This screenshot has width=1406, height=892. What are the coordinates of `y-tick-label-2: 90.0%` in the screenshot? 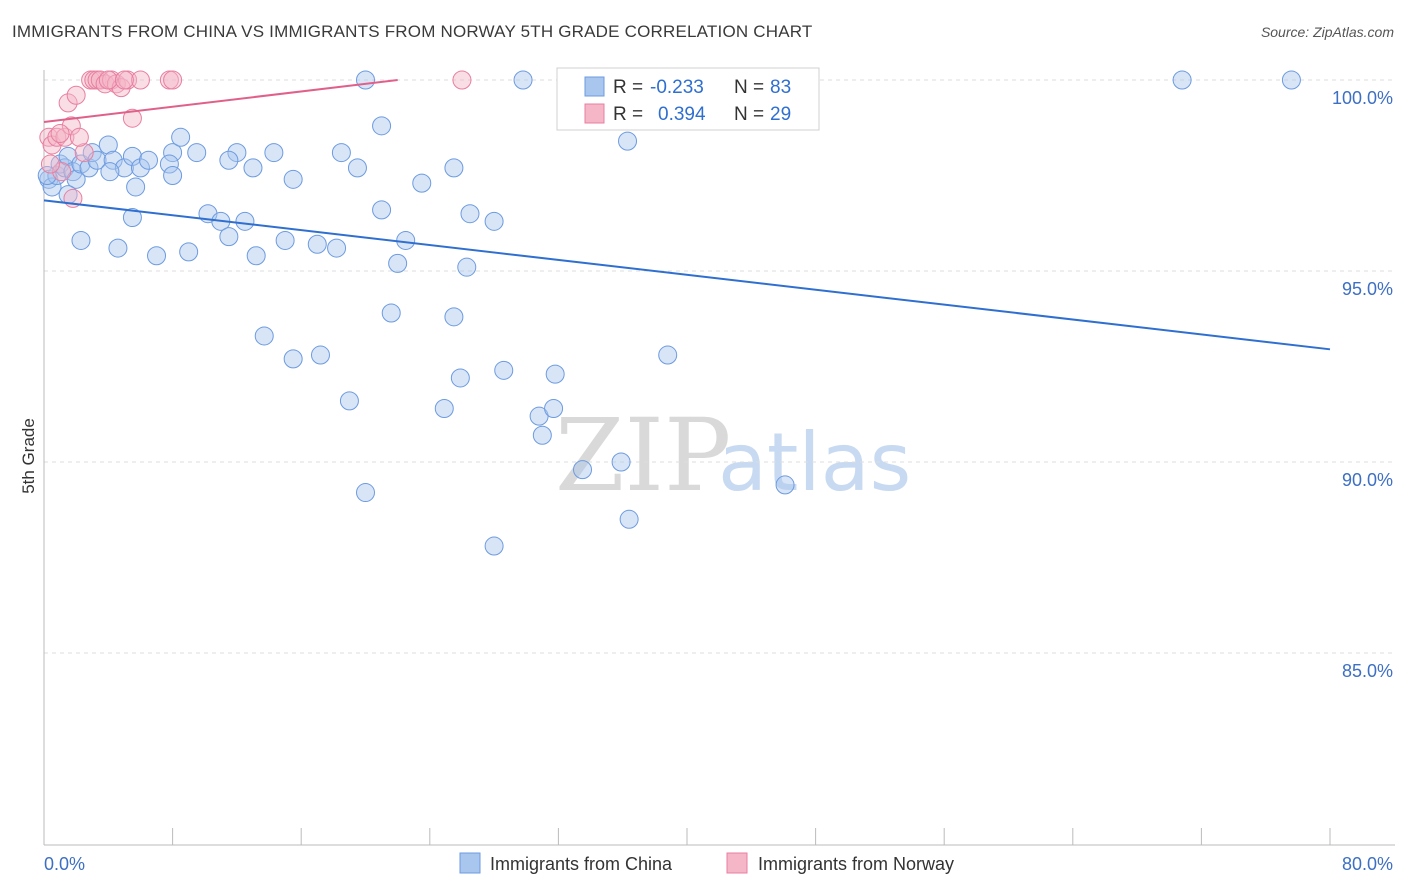 It's located at (1367, 480).